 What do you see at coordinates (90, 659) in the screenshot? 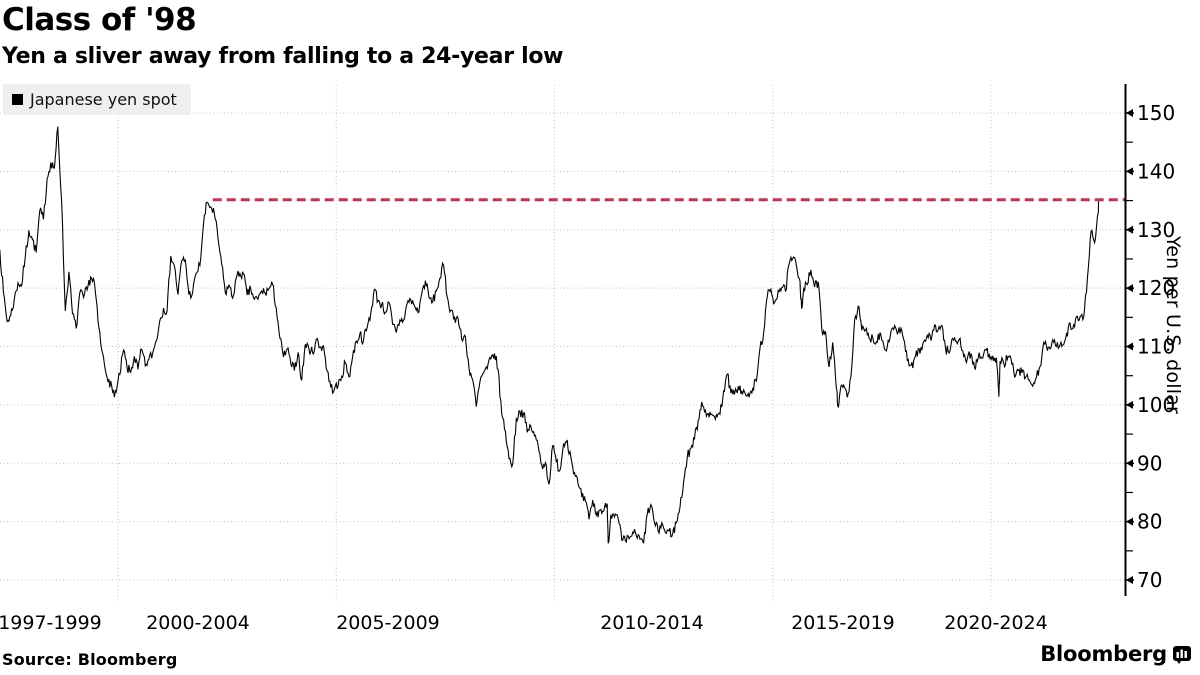
I see `source-note: Source: Bloomberg` at bounding box center [90, 659].